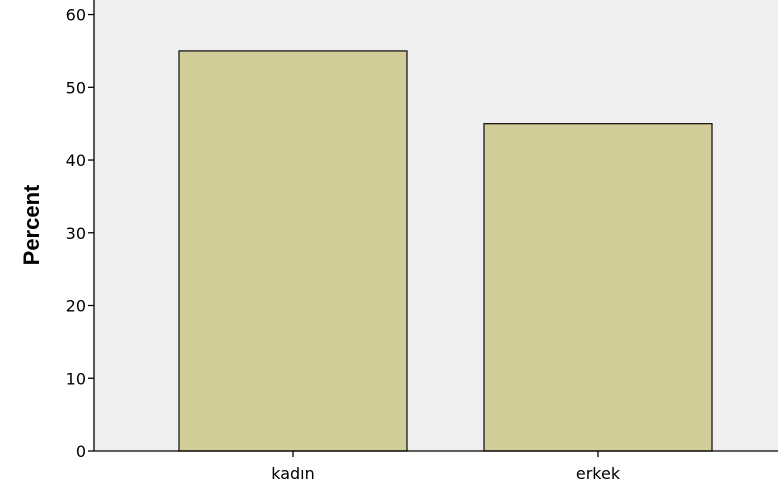  What do you see at coordinates (76, 160) in the screenshot?
I see `y-tick-label-40: 40` at bounding box center [76, 160].